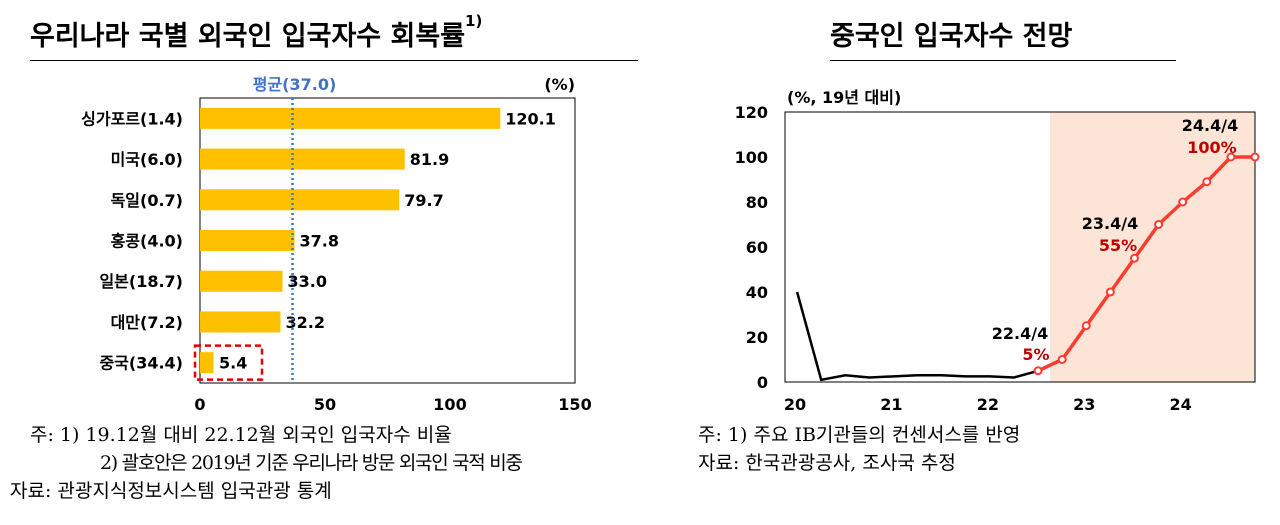 Image resolution: width=1280 pixels, height=525 pixels. What do you see at coordinates (233, 363) in the screenshot?
I see `bar-data-label: 5.4` at bounding box center [233, 363].